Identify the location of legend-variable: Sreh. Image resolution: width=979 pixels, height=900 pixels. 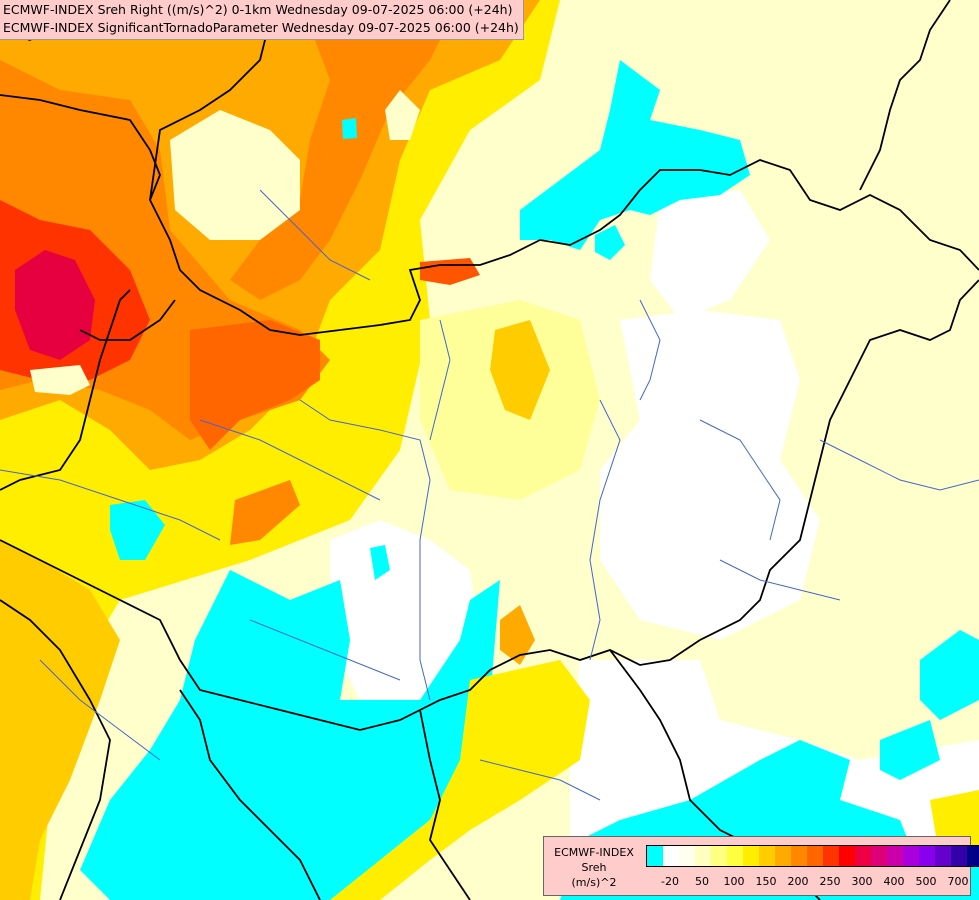
(594, 867).